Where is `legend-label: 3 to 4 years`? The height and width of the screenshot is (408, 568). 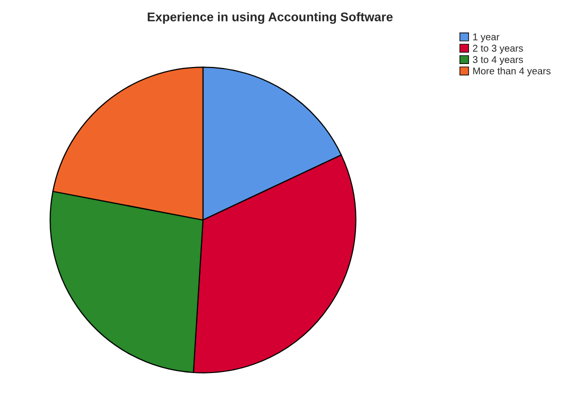 legend-label: 3 to 4 years is located at coordinates (497, 60).